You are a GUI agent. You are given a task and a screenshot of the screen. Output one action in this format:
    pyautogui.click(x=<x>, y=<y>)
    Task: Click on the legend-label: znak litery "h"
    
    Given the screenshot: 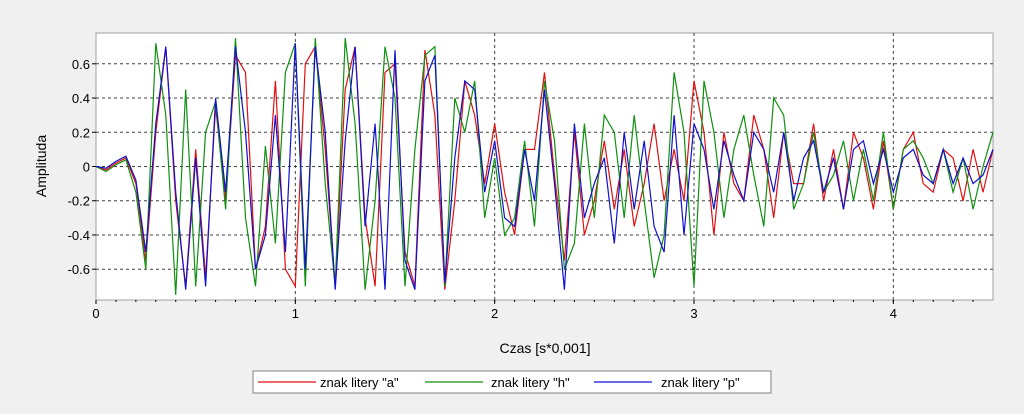 What is the action you would take?
    pyautogui.click(x=530, y=382)
    